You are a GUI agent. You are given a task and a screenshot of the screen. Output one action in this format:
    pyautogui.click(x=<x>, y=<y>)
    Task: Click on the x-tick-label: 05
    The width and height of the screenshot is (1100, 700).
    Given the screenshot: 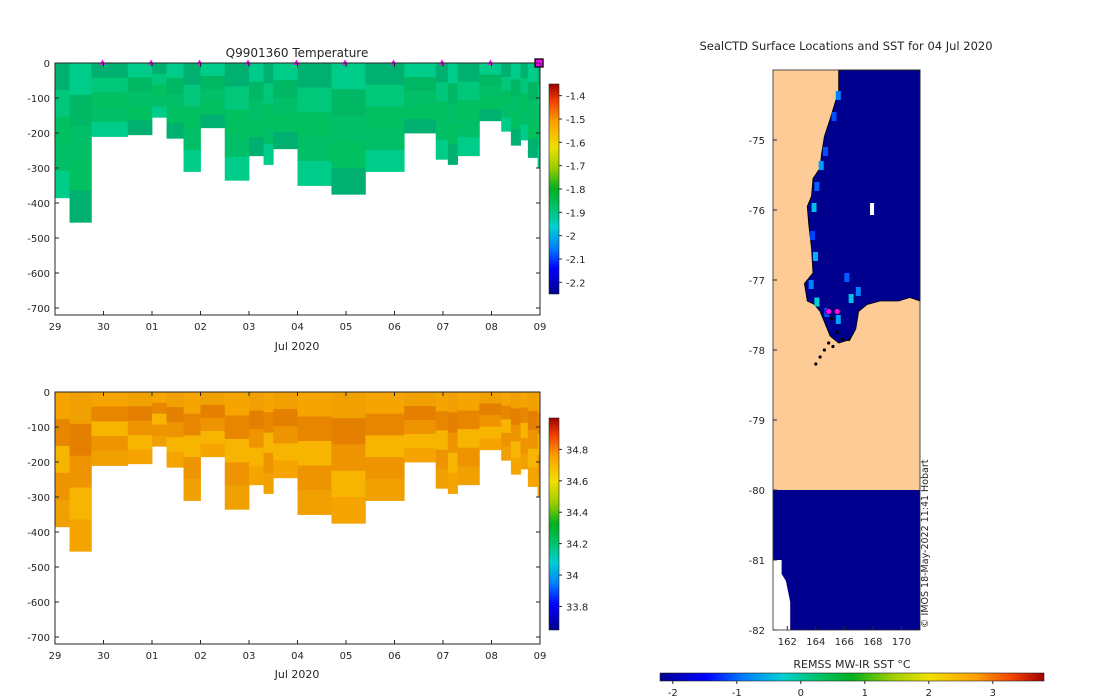 What is the action you would take?
    pyautogui.click(x=346, y=656)
    